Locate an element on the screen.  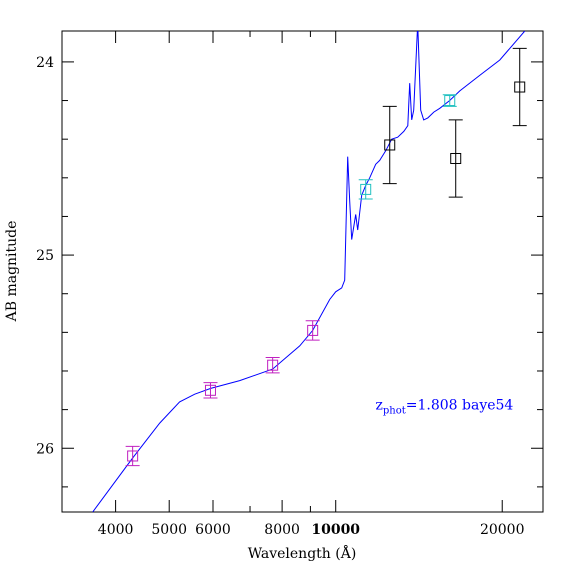
y-tick-label: 24 is located at coordinates (45, 63).